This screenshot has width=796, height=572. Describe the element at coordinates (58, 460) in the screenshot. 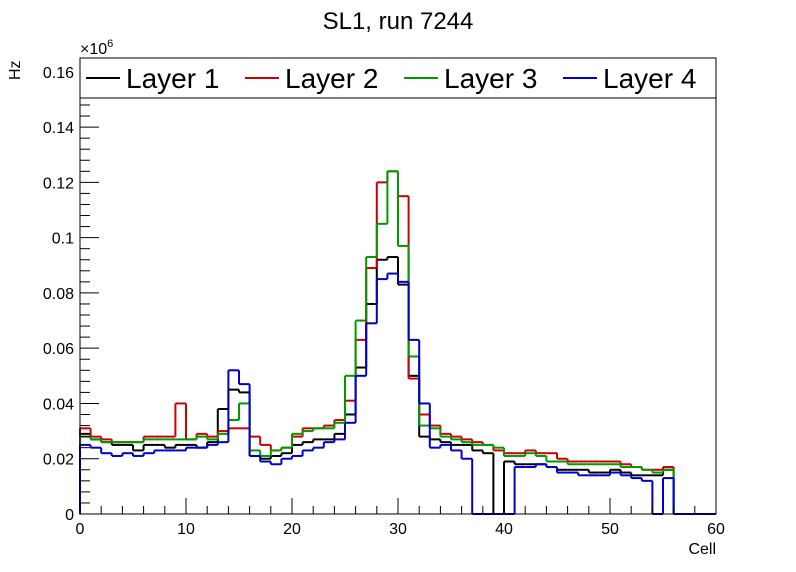

I see `y-tick-label: 0.02` at that location.